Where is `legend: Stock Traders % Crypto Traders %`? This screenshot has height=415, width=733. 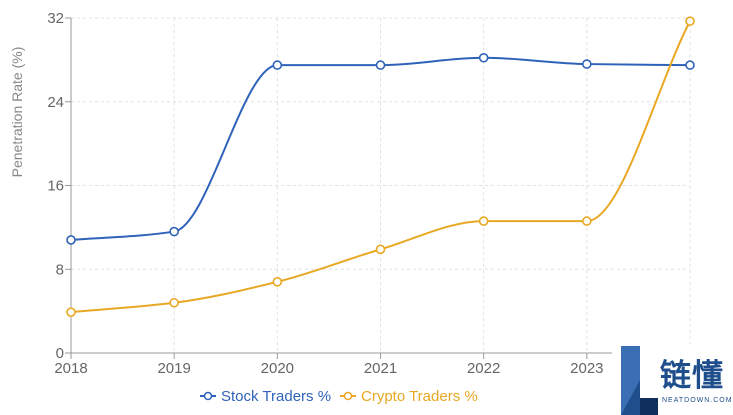
legend: Stock Traders % Crypto Traders % is located at coordinates (339, 396).